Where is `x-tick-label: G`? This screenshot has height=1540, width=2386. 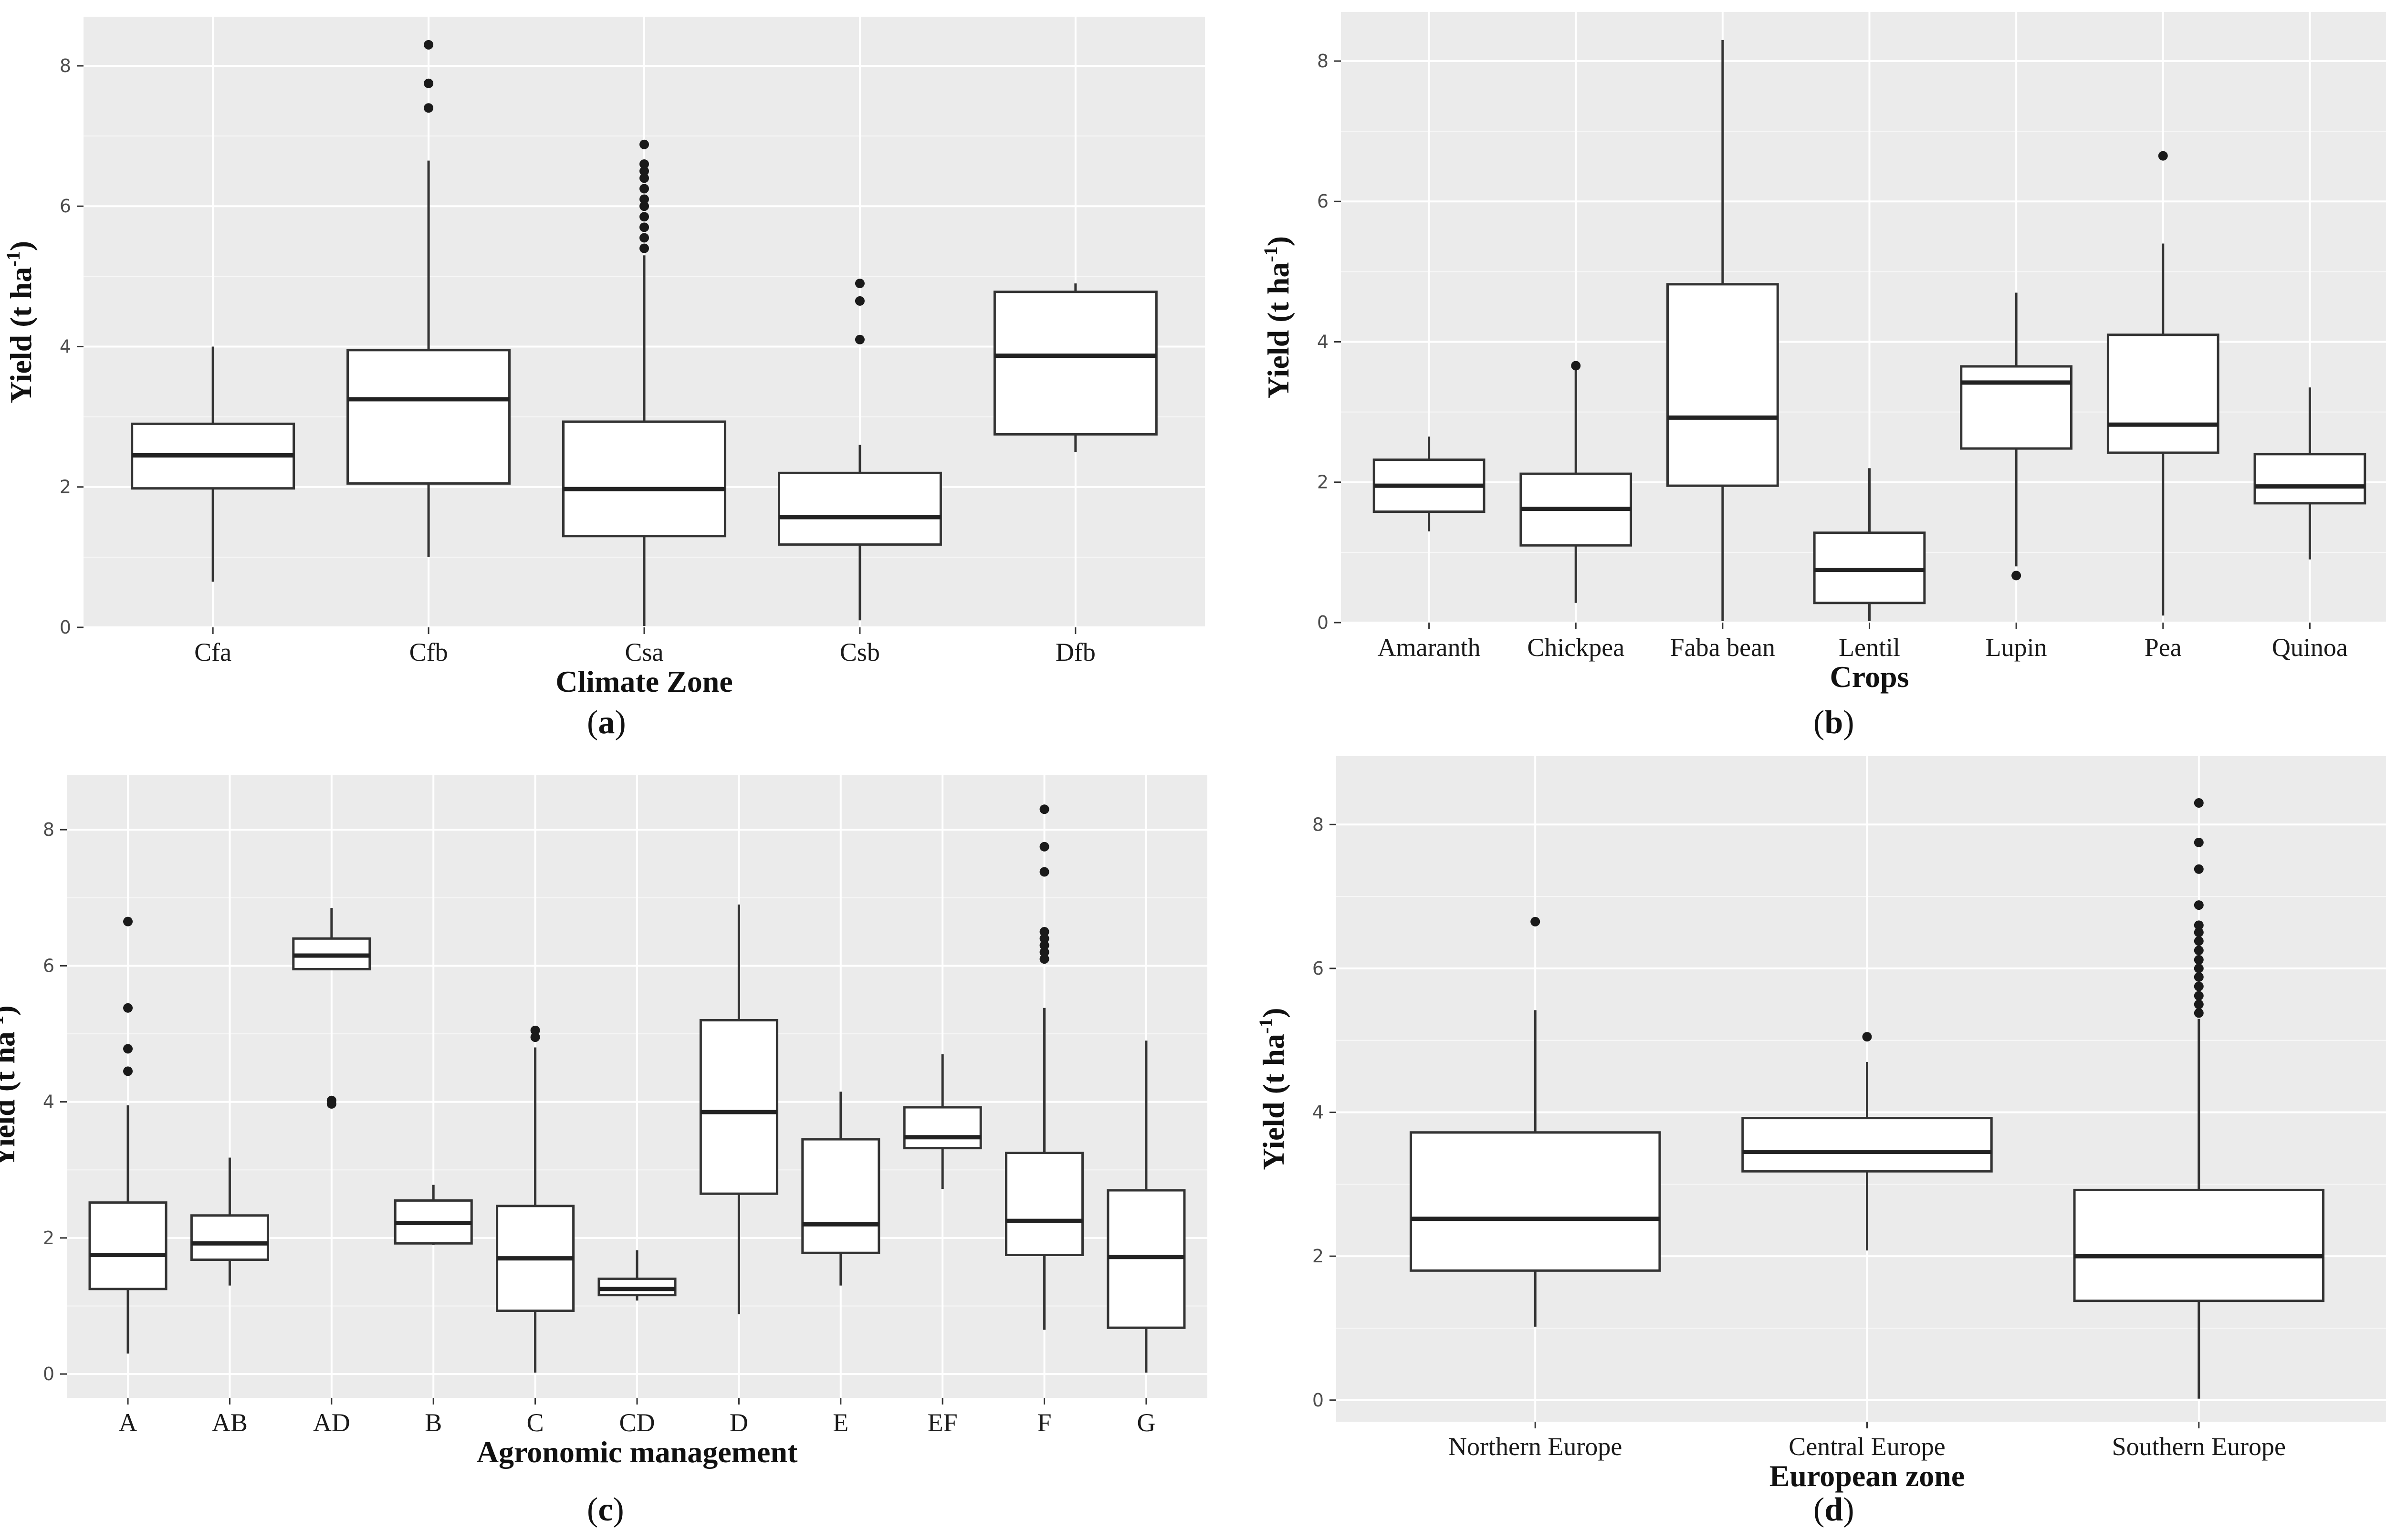 x-tick-label: G is located at coordinates (1146, 1423).